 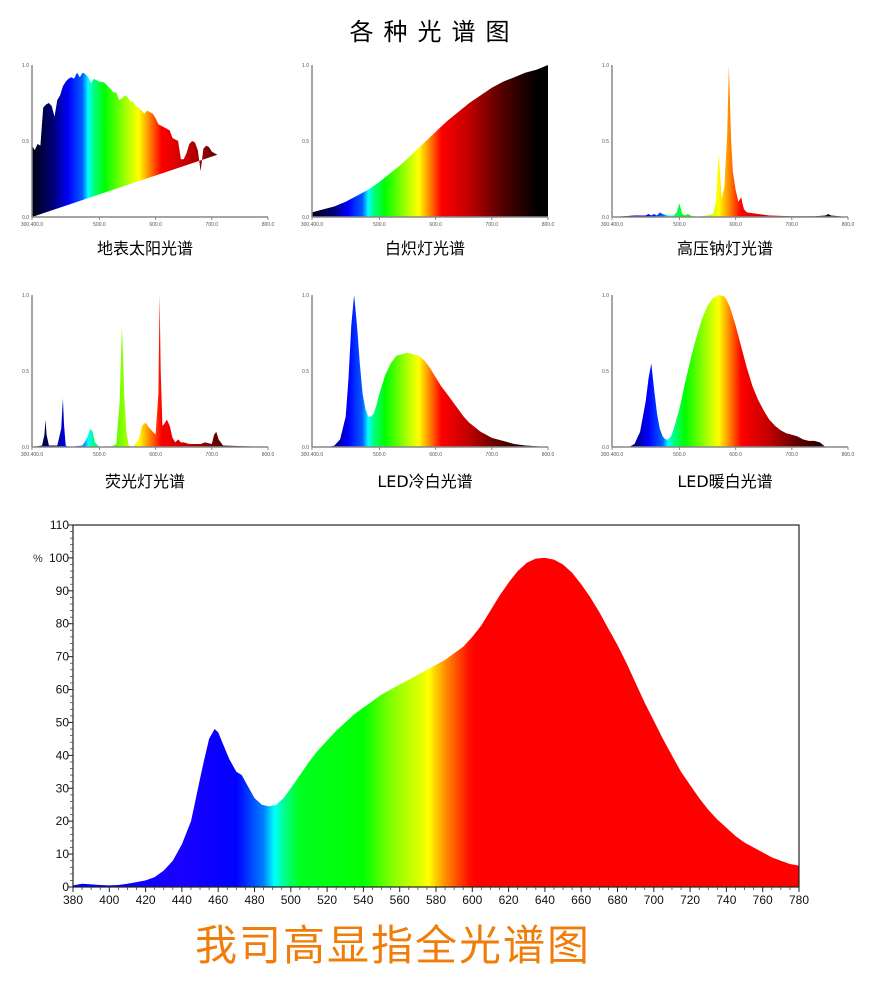 What do you see at coordinates (146, 900) in the screenshot?
I see `svg-text: 420` at bounding box center [146, 900].